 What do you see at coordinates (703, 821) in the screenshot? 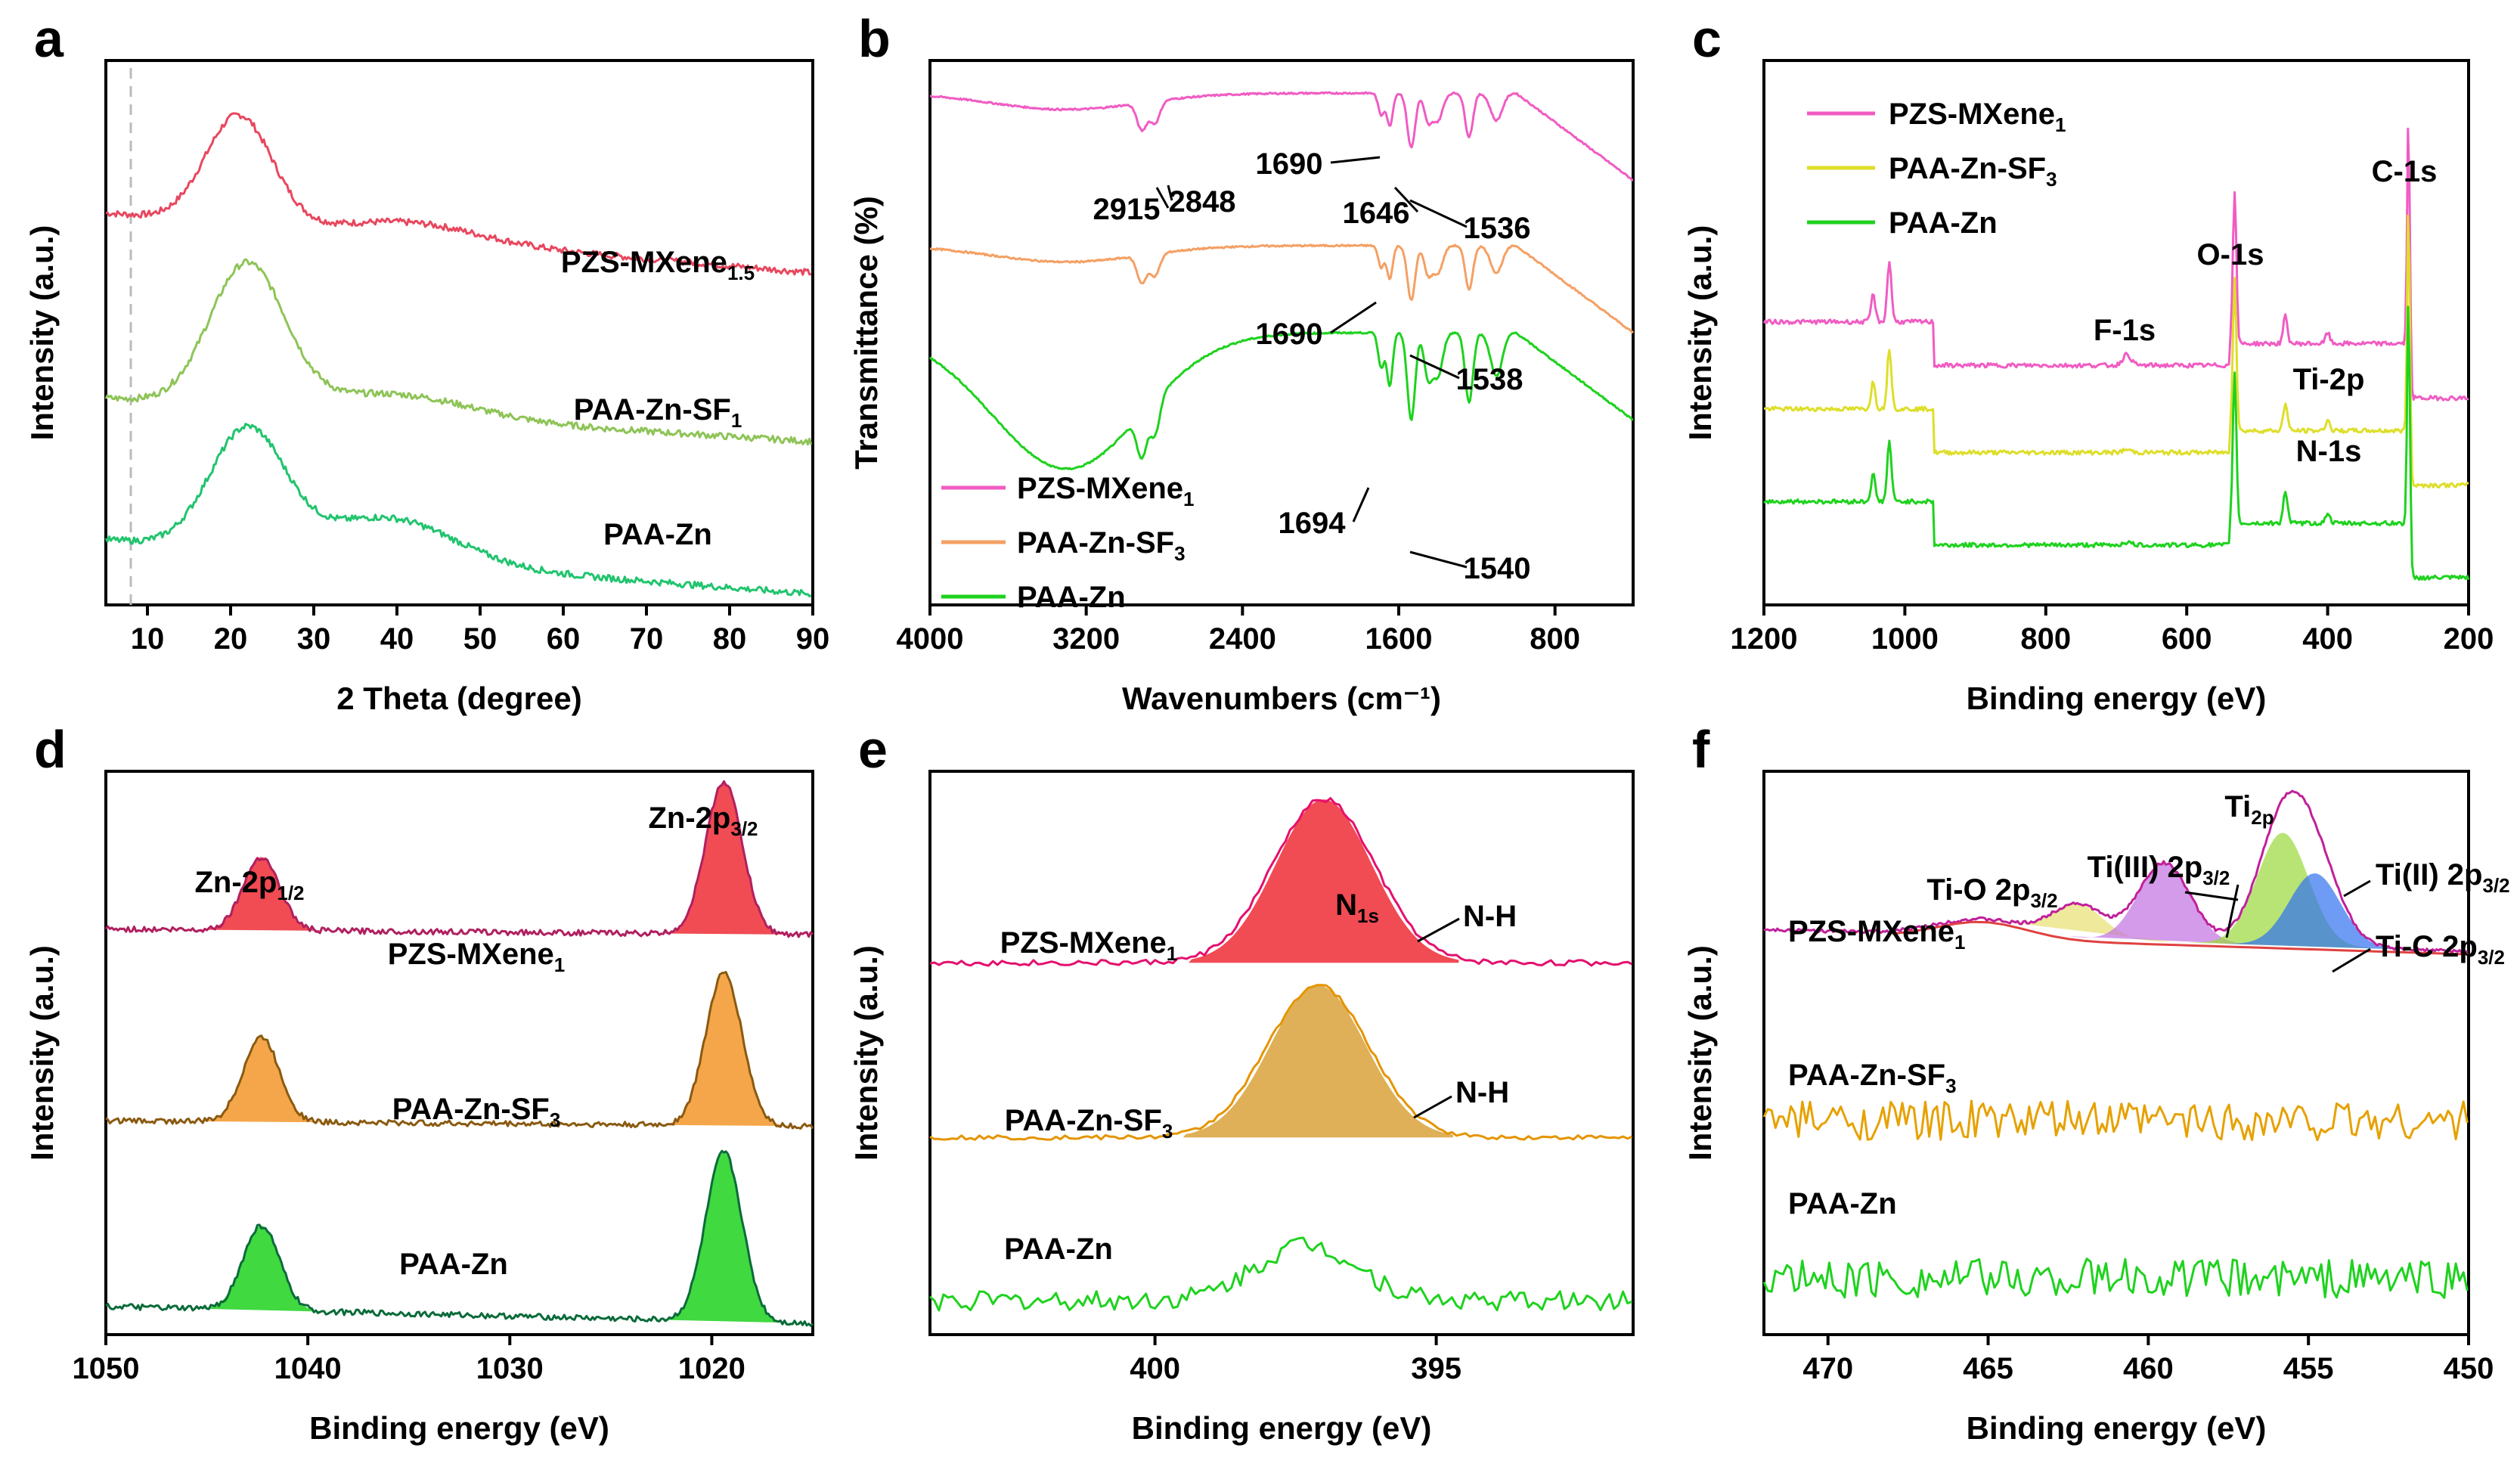
I see `peak-label: Zn-2p3/2` at bounding box center [703, 821].